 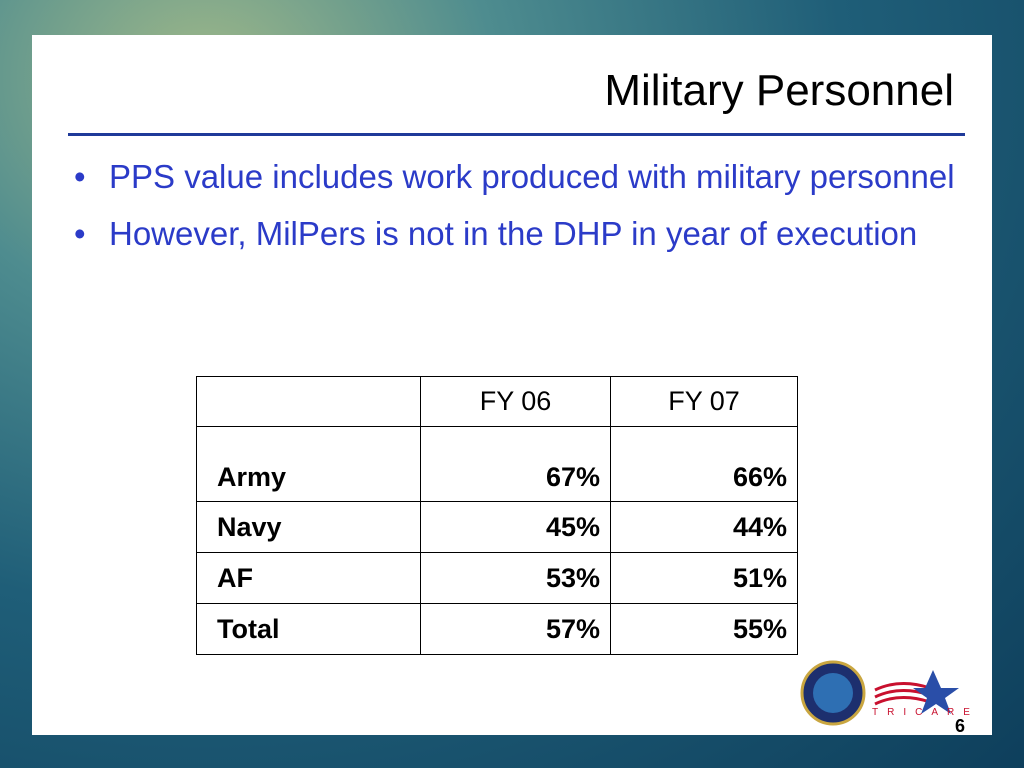 I want to click on value-cell: 51%, so click(x=704, y=578).